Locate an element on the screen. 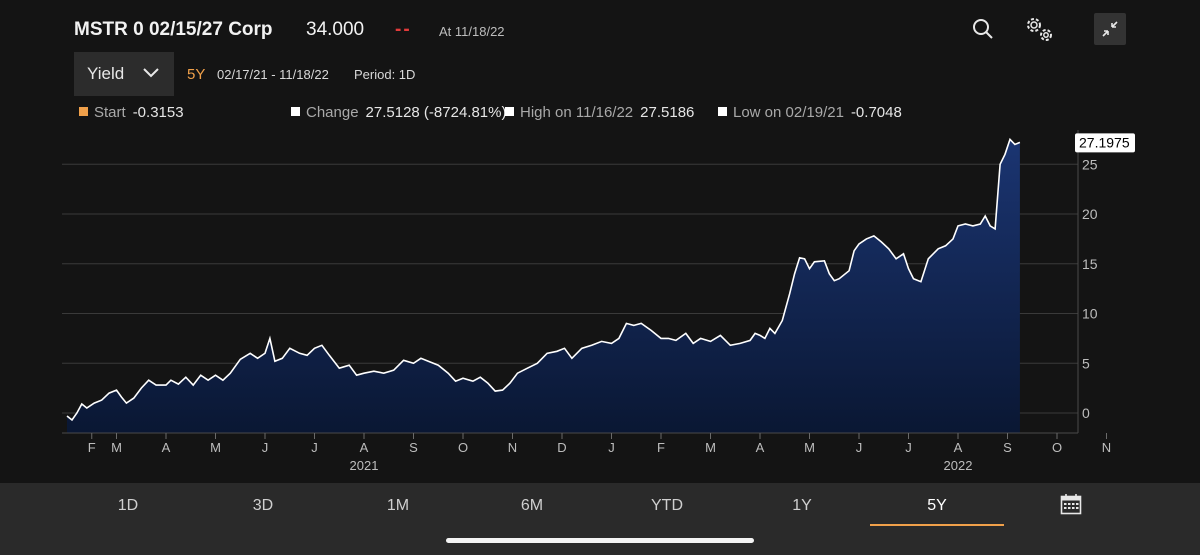 The width and height of the screenshot is (1200, 555). stat-low-label: Low on 02/19/21 is located at coordinates (788, 112).